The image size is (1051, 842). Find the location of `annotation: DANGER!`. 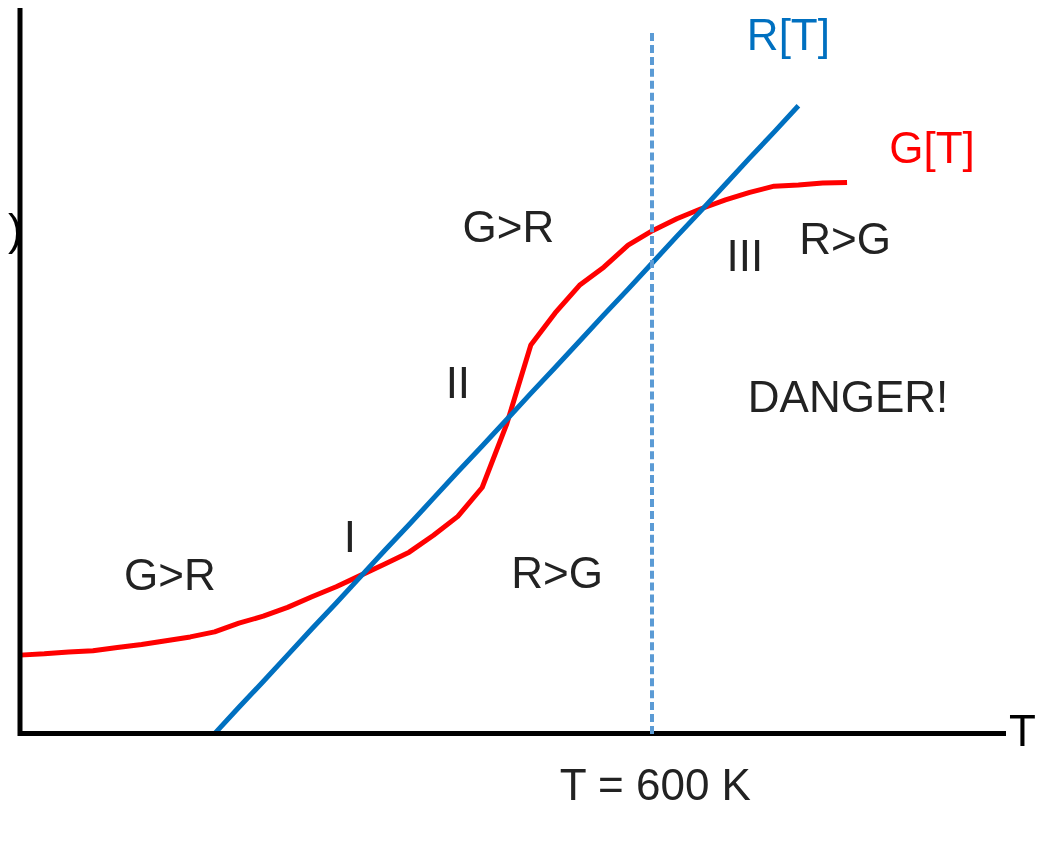

annotation: DANGER! is located at coordinates (848, 397).